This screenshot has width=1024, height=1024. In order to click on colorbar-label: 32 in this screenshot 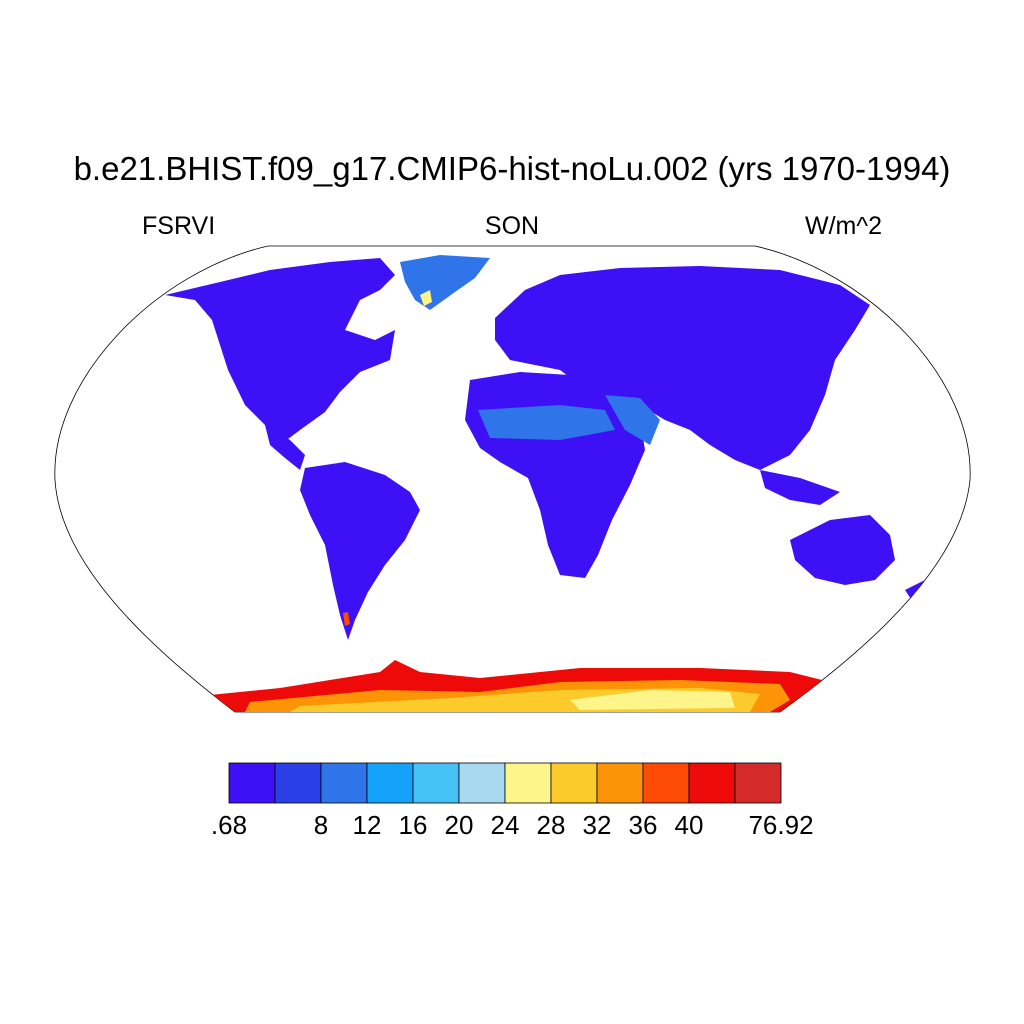, I will do `click(597, 825)`.